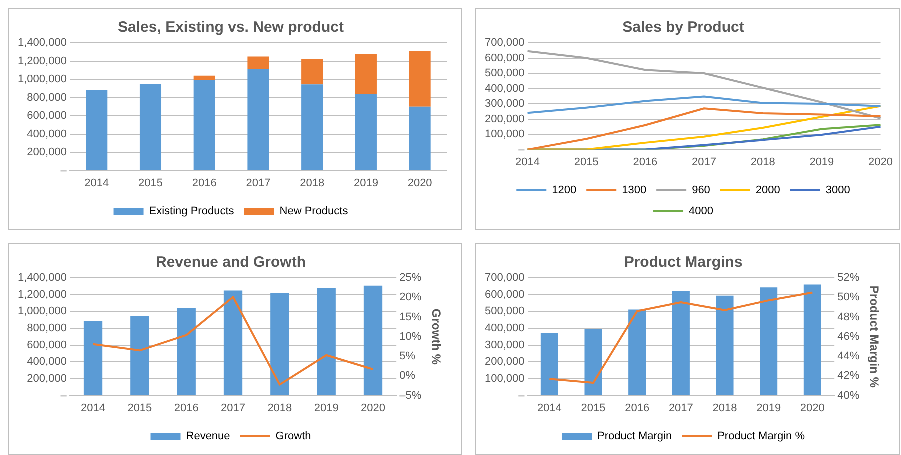 Image resolution: width=901 pixels, height=455 pixels. What do you see at coordinates (838, 190) in the screenshot?
I see `legend-label: 3000` at bounding box center [838, 190].